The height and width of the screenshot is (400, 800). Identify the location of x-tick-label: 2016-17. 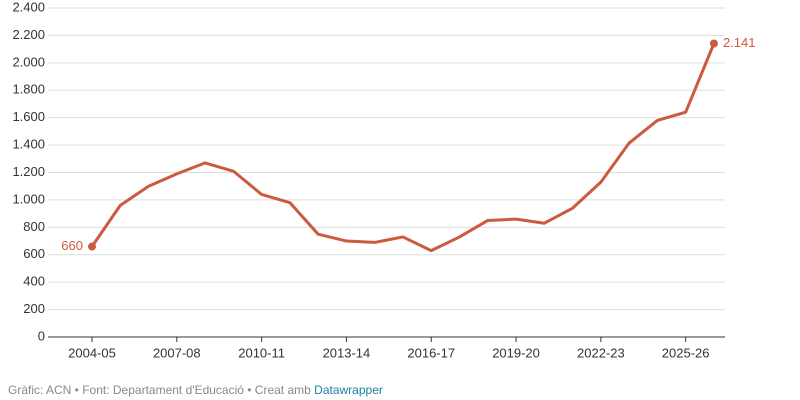
(431, 352).